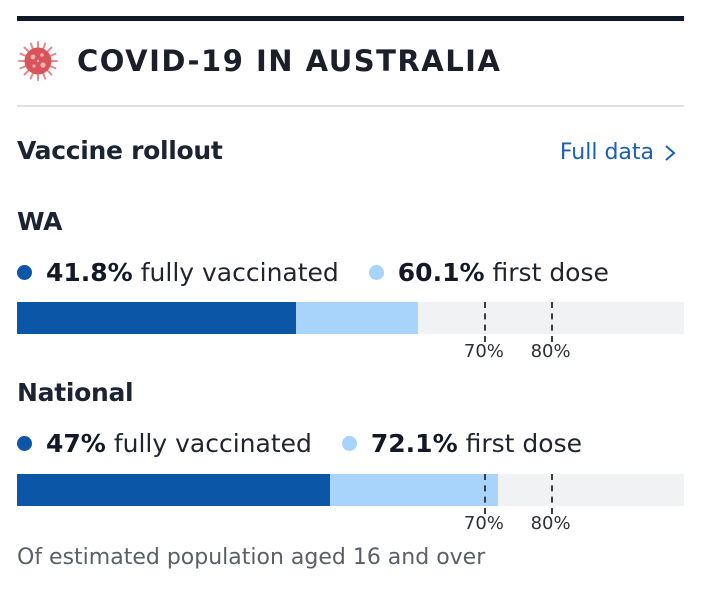  Describe the element at coordinates (75, 392) in the screenshot. I see `region-name-national: National` at that location.